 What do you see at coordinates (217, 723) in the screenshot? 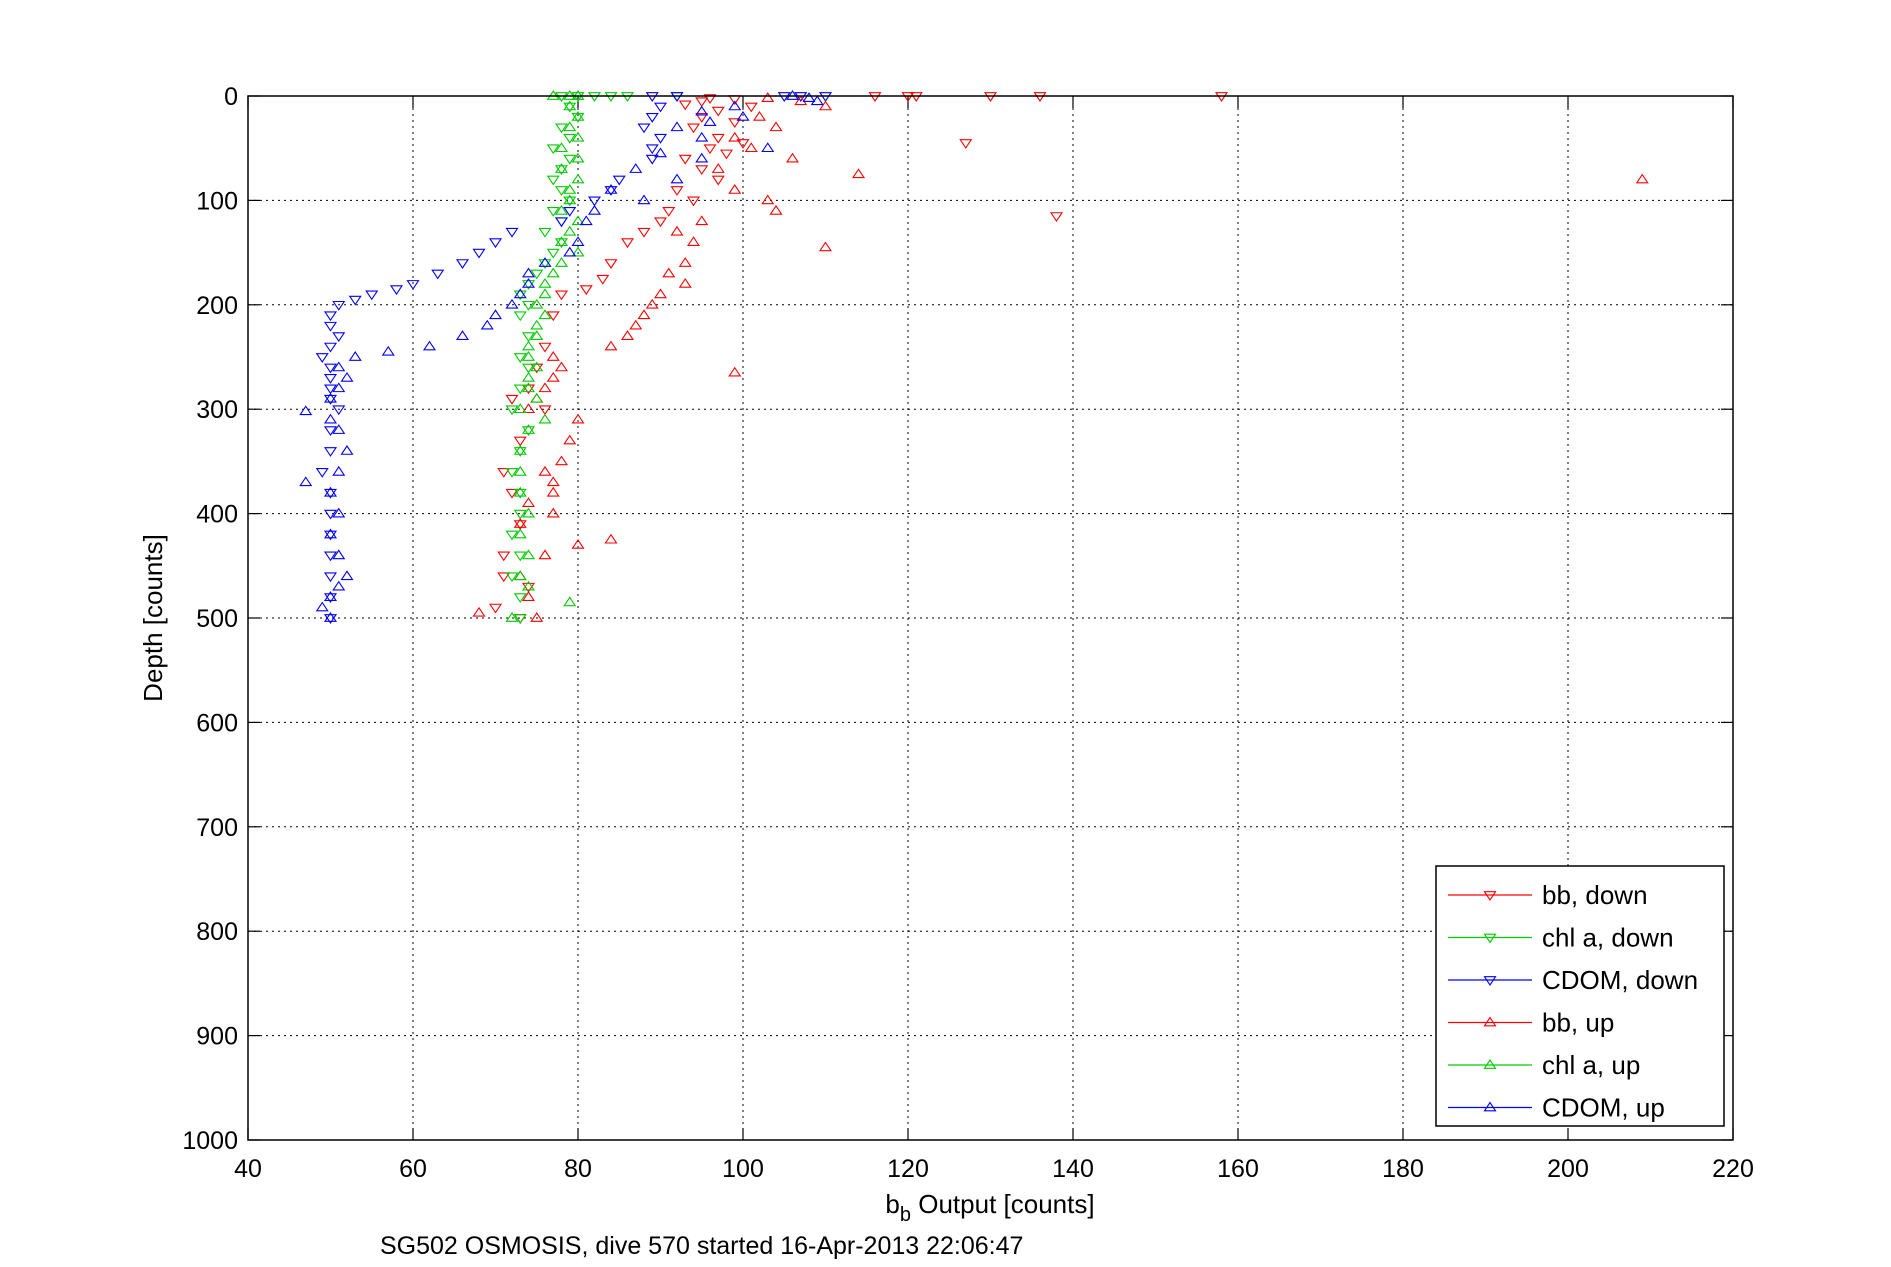
I see `y-tick-label: 600` at bounding box center [217, 723].